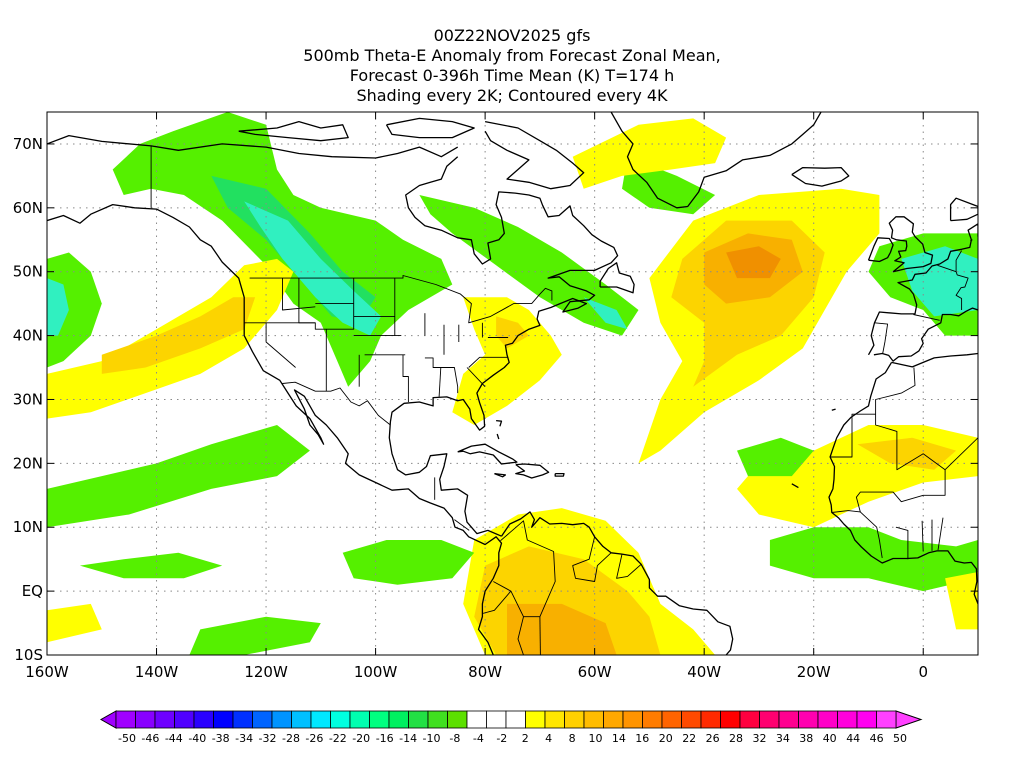 The height and width of the screenshot is (768, 1024). I want to click on lat-label: 10N, so click(28, 527).